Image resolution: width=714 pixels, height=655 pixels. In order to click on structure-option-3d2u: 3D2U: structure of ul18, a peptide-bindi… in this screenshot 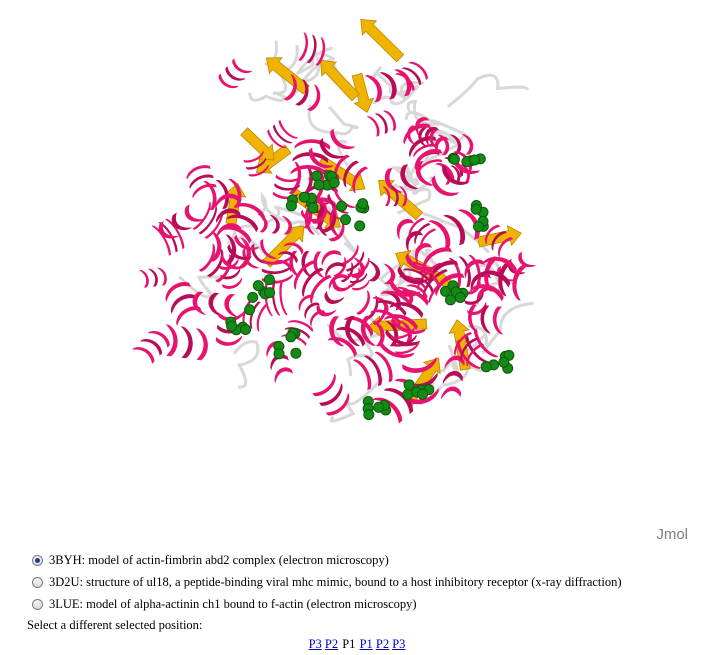, I will do `click(327, 582)`.